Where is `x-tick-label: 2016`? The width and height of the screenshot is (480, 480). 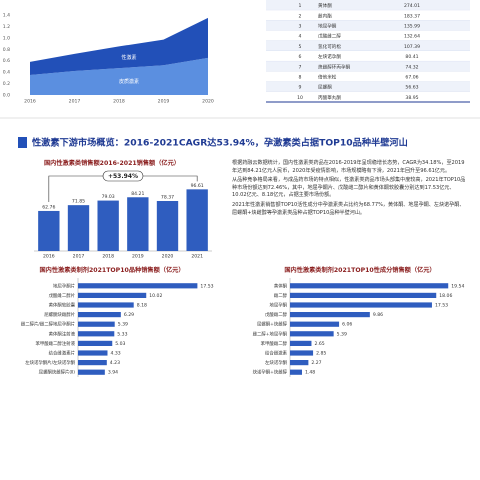
x-tick-label: 2016 is located at coordinates (49, 257).